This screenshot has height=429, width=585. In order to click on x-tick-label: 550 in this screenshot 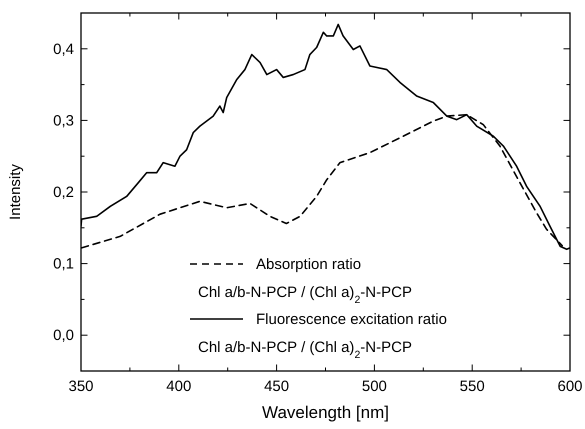, I will do `click(472, 386)`.